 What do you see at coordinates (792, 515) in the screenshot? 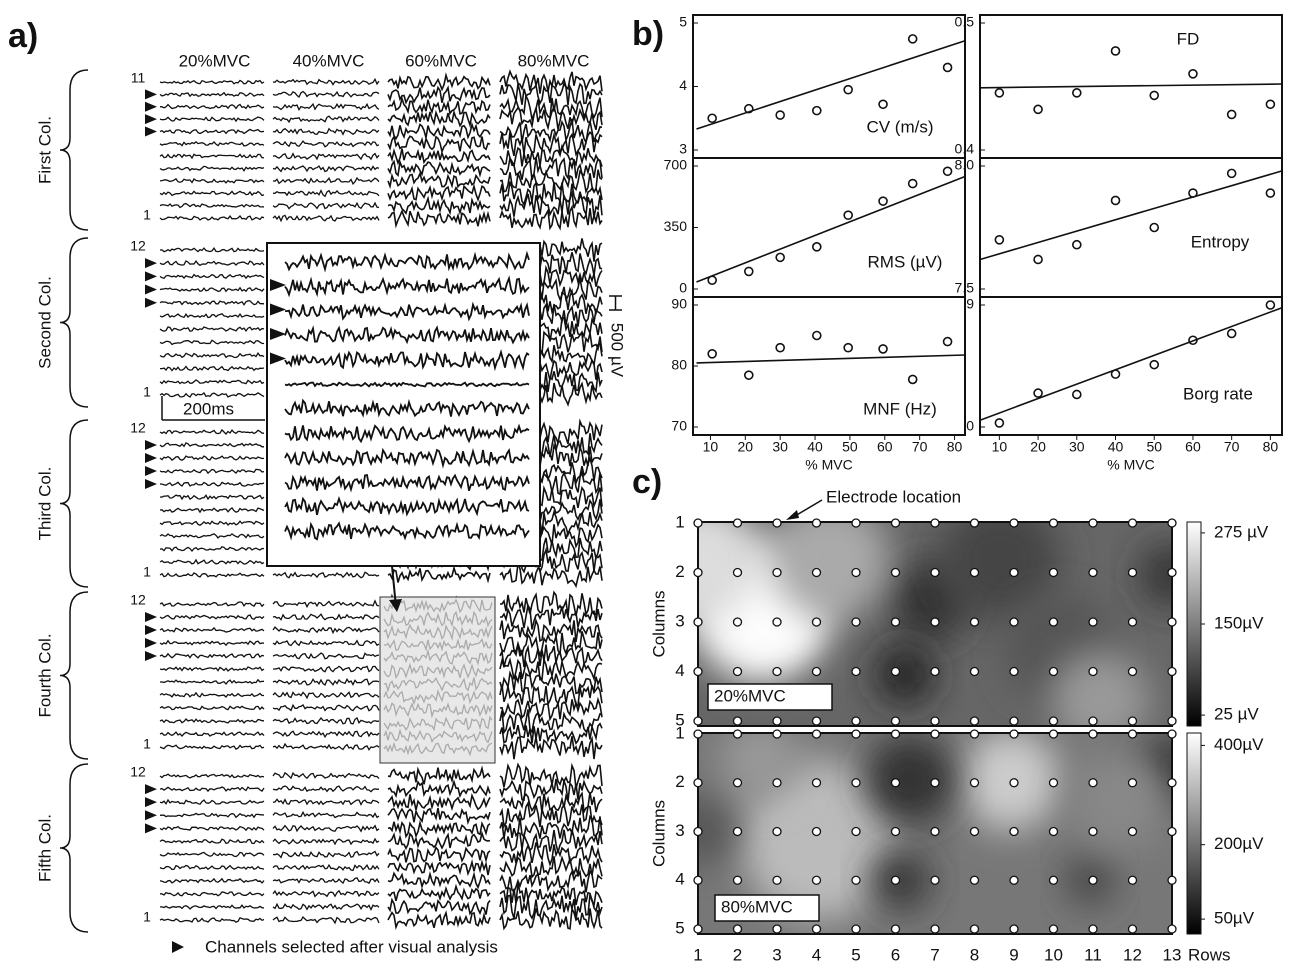
I see `annotation-arrowhead` at bounding box center [792, 515].